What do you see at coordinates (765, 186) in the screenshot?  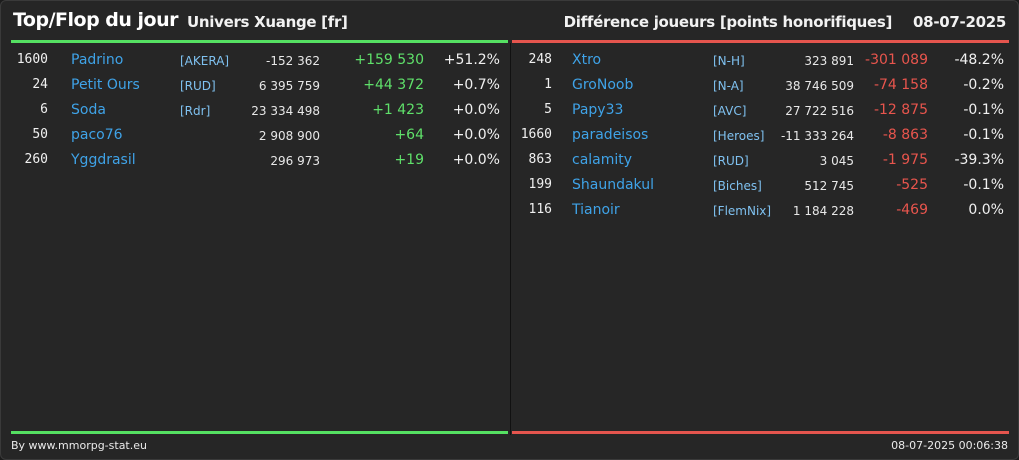 I see `flop-row: 199 Shaundakul [Biches] 512 745 -525 -0.1%` at bounding box center [765, 186].